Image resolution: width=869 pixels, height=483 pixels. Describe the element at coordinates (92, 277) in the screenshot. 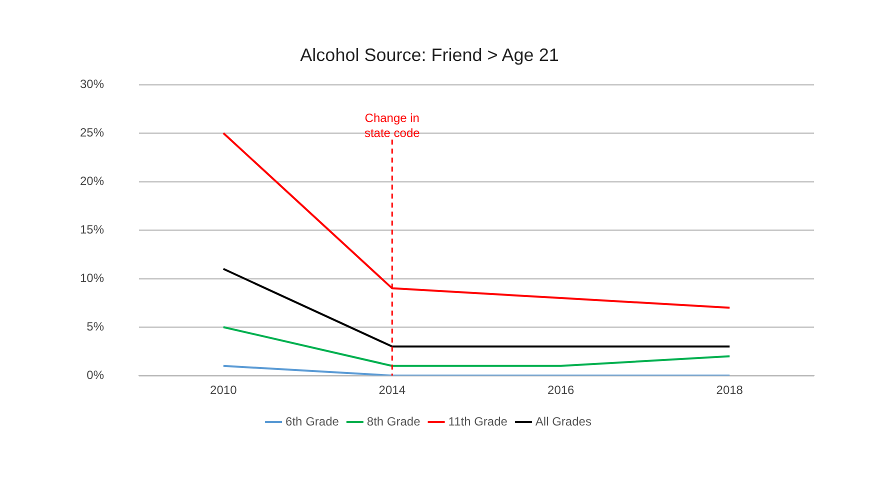

I see `y-tick-label: 10%` at that location.